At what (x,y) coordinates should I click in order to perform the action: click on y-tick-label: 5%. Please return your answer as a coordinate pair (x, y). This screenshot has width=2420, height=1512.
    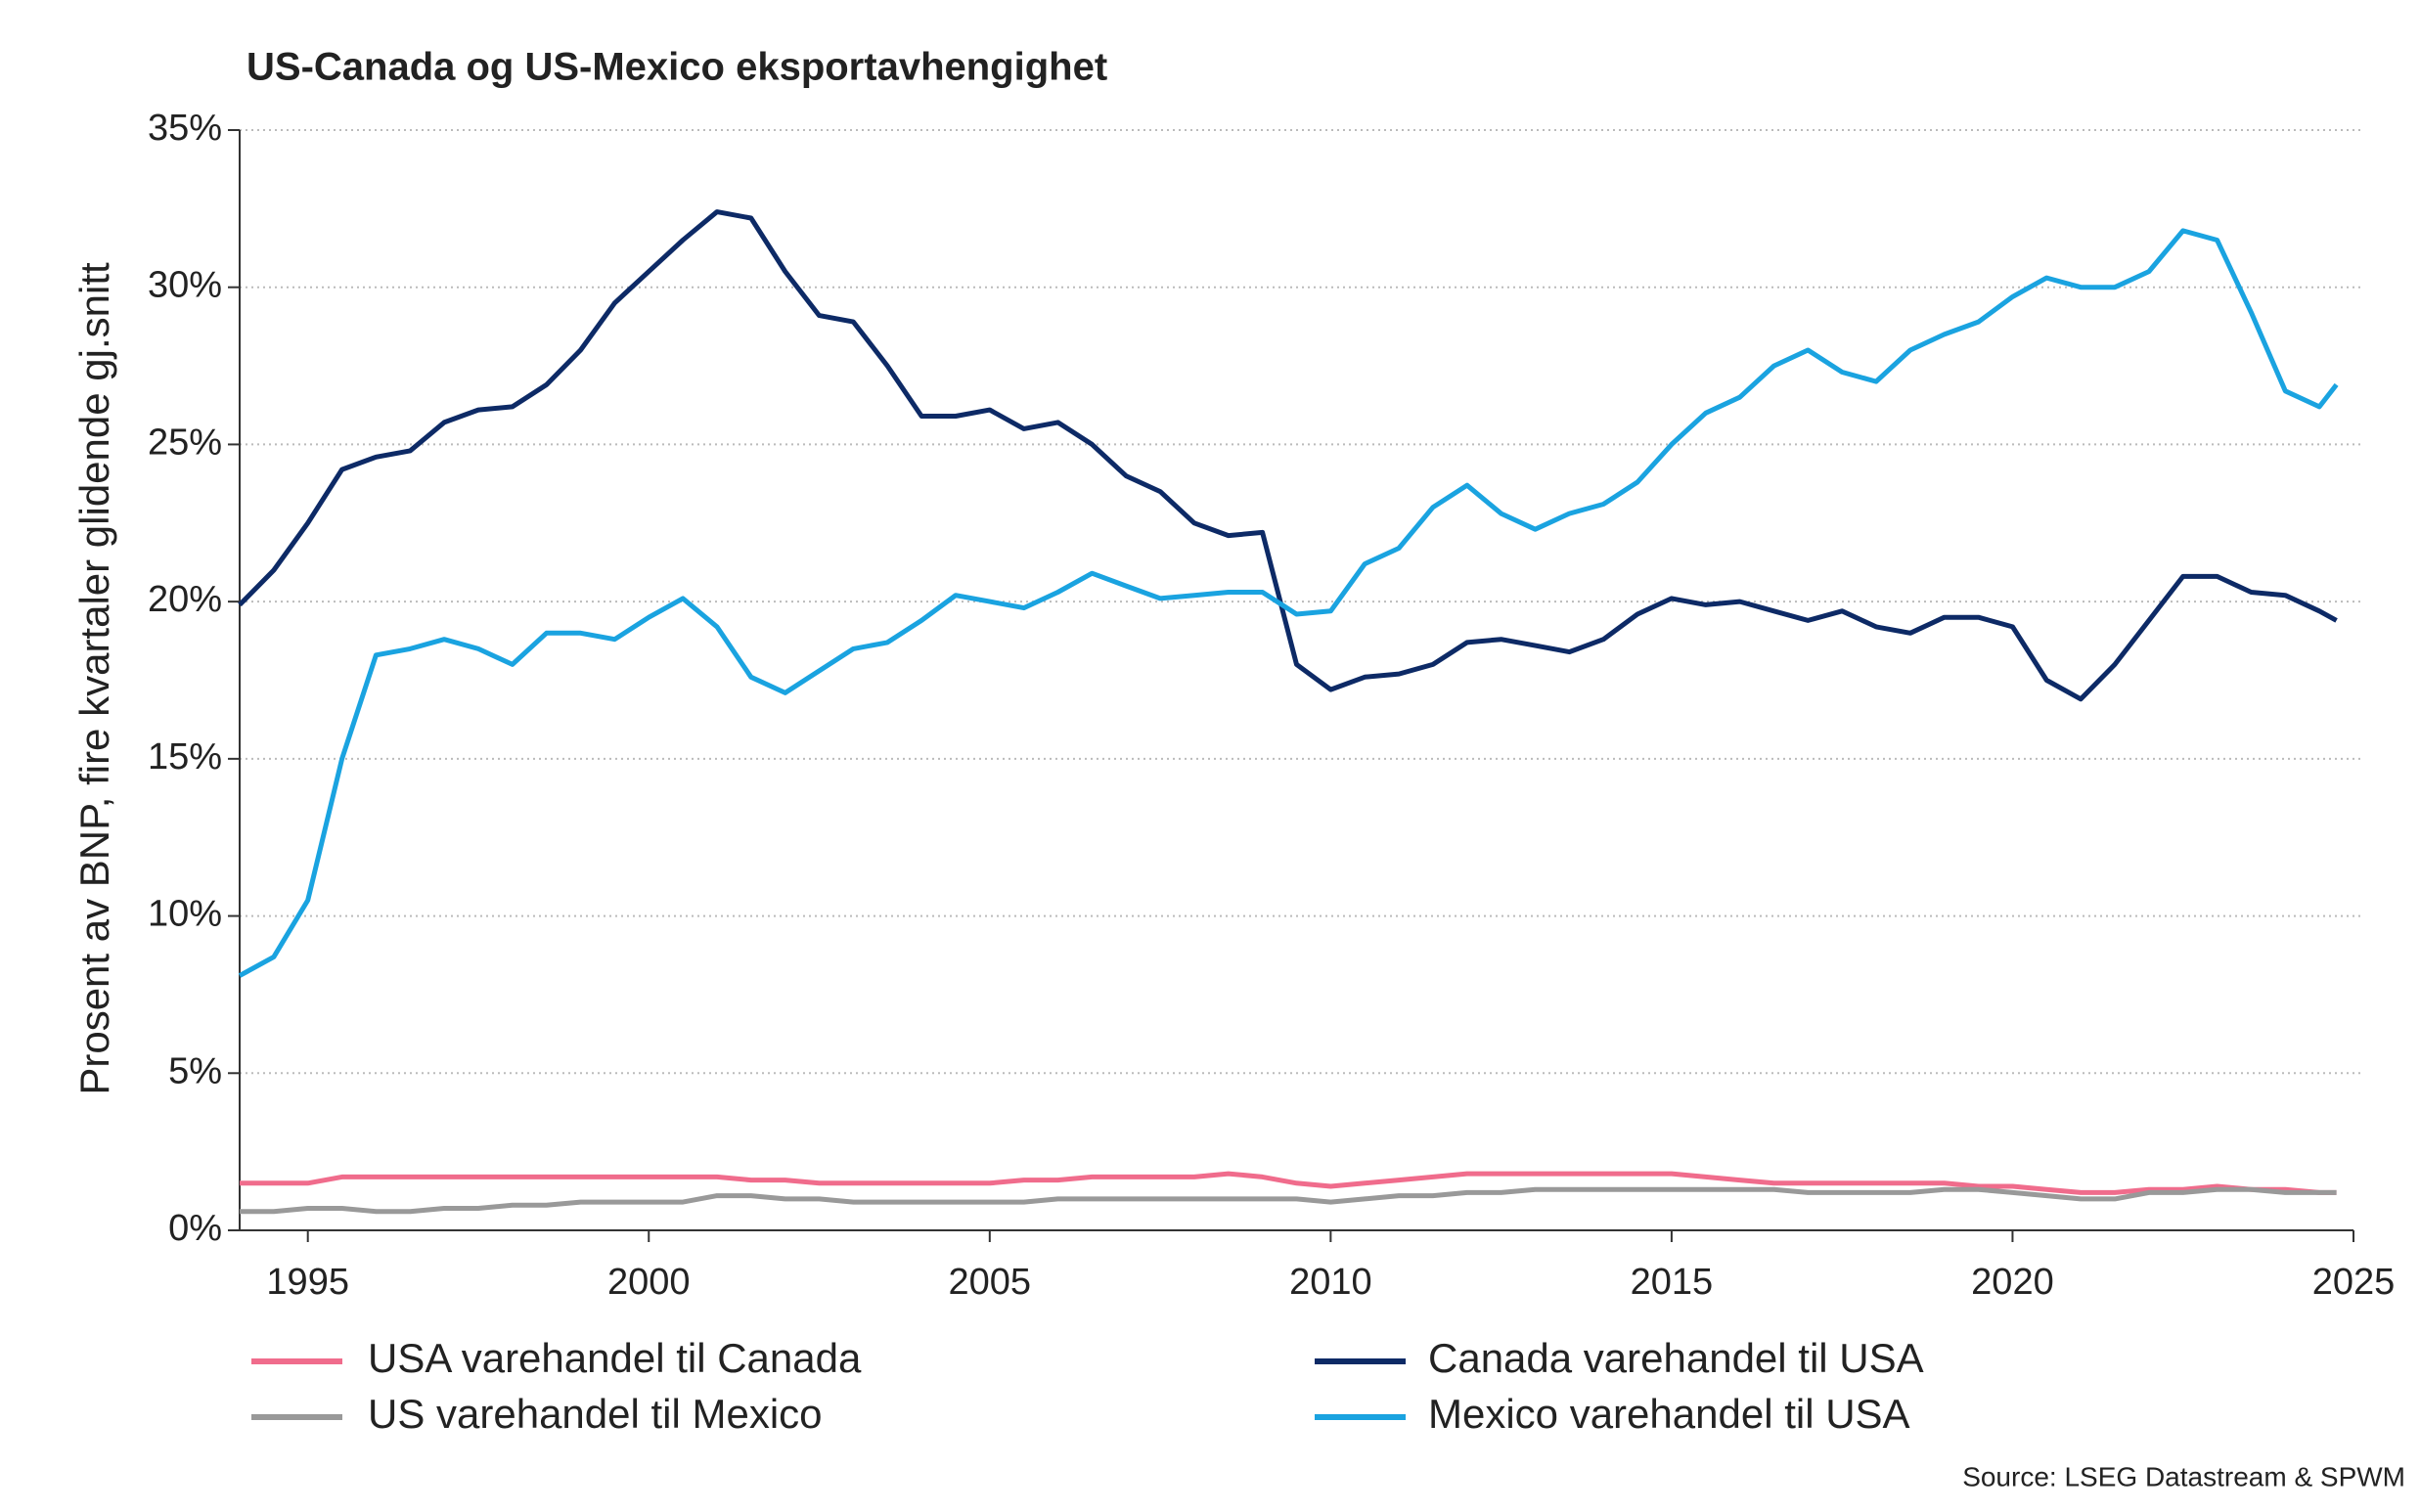
    Looking at the image, I should click on (195, 1071).